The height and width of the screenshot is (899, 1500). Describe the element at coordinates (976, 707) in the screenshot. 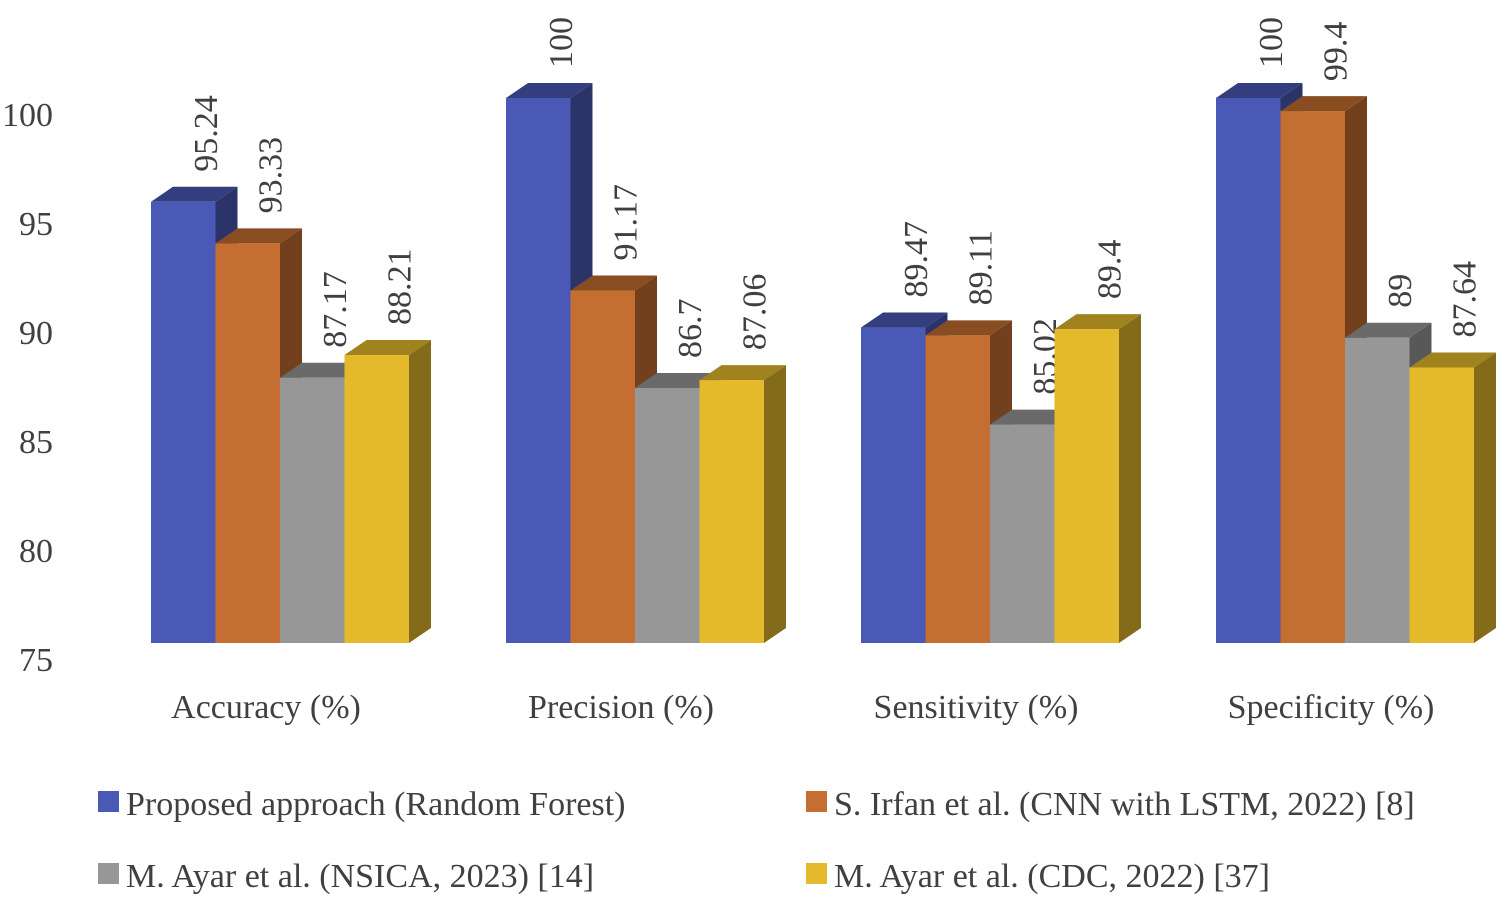

I see `x-category-label: Sensitivity (%)` at that location.